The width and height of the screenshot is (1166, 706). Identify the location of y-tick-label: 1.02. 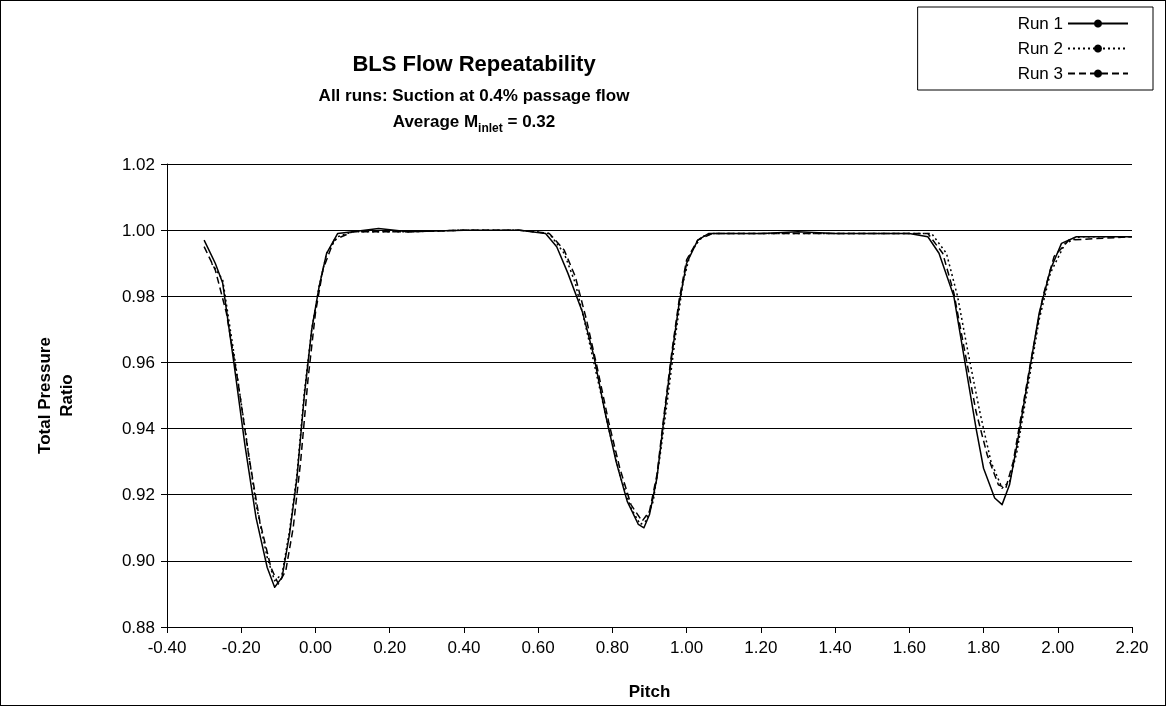
(138, 164).